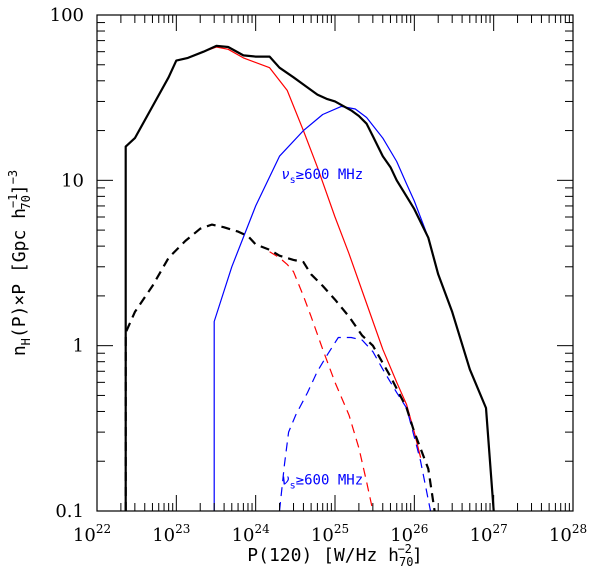 The image size is (599, 578). I want to click on x-axis-label-close: ], so click(417, 555).